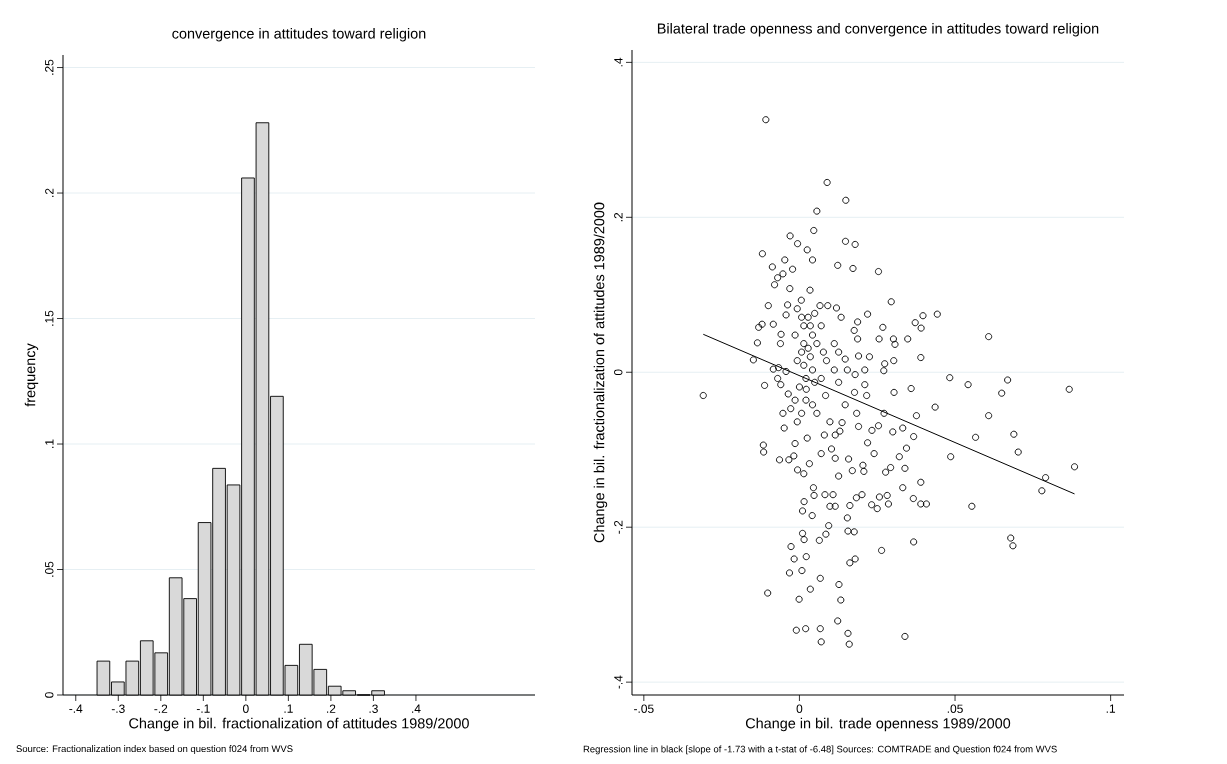 The width and height of the screenshot is (1227, 764). What do you see at coordinates (154, 749) in the screenshot?
I see `source-note: Source: Fractionalization index based on question f024 from WVS` at bounding box center [154, 749].